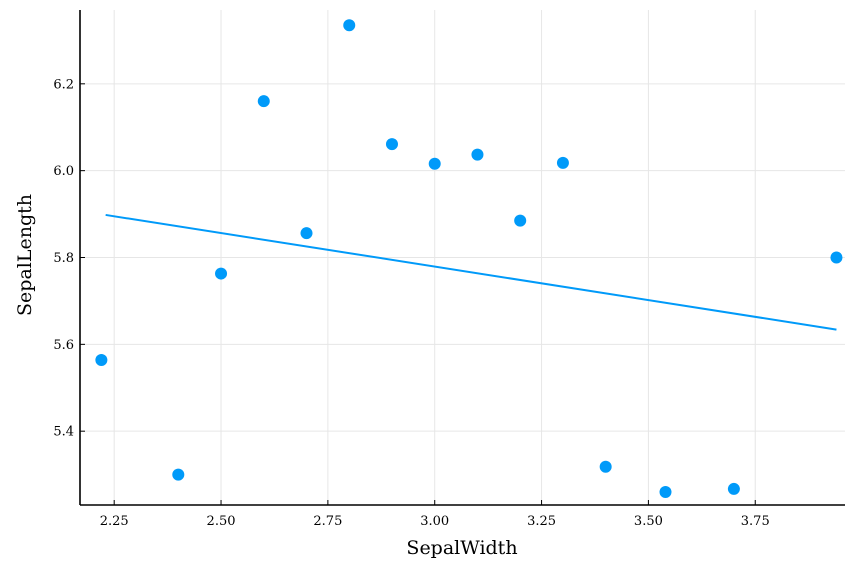 The image size is (856, 574). I want to click on x-axis-title: SepalWidth, so click(461, 548).